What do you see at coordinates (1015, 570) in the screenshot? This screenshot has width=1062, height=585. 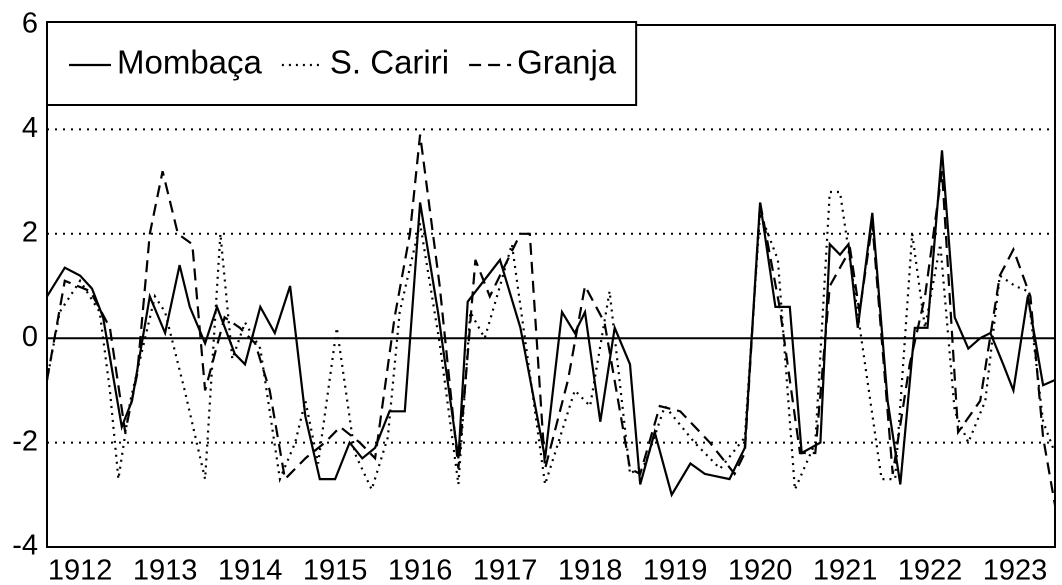 I see `x-tick-label: 1923` at bounding box center [1015, 570].